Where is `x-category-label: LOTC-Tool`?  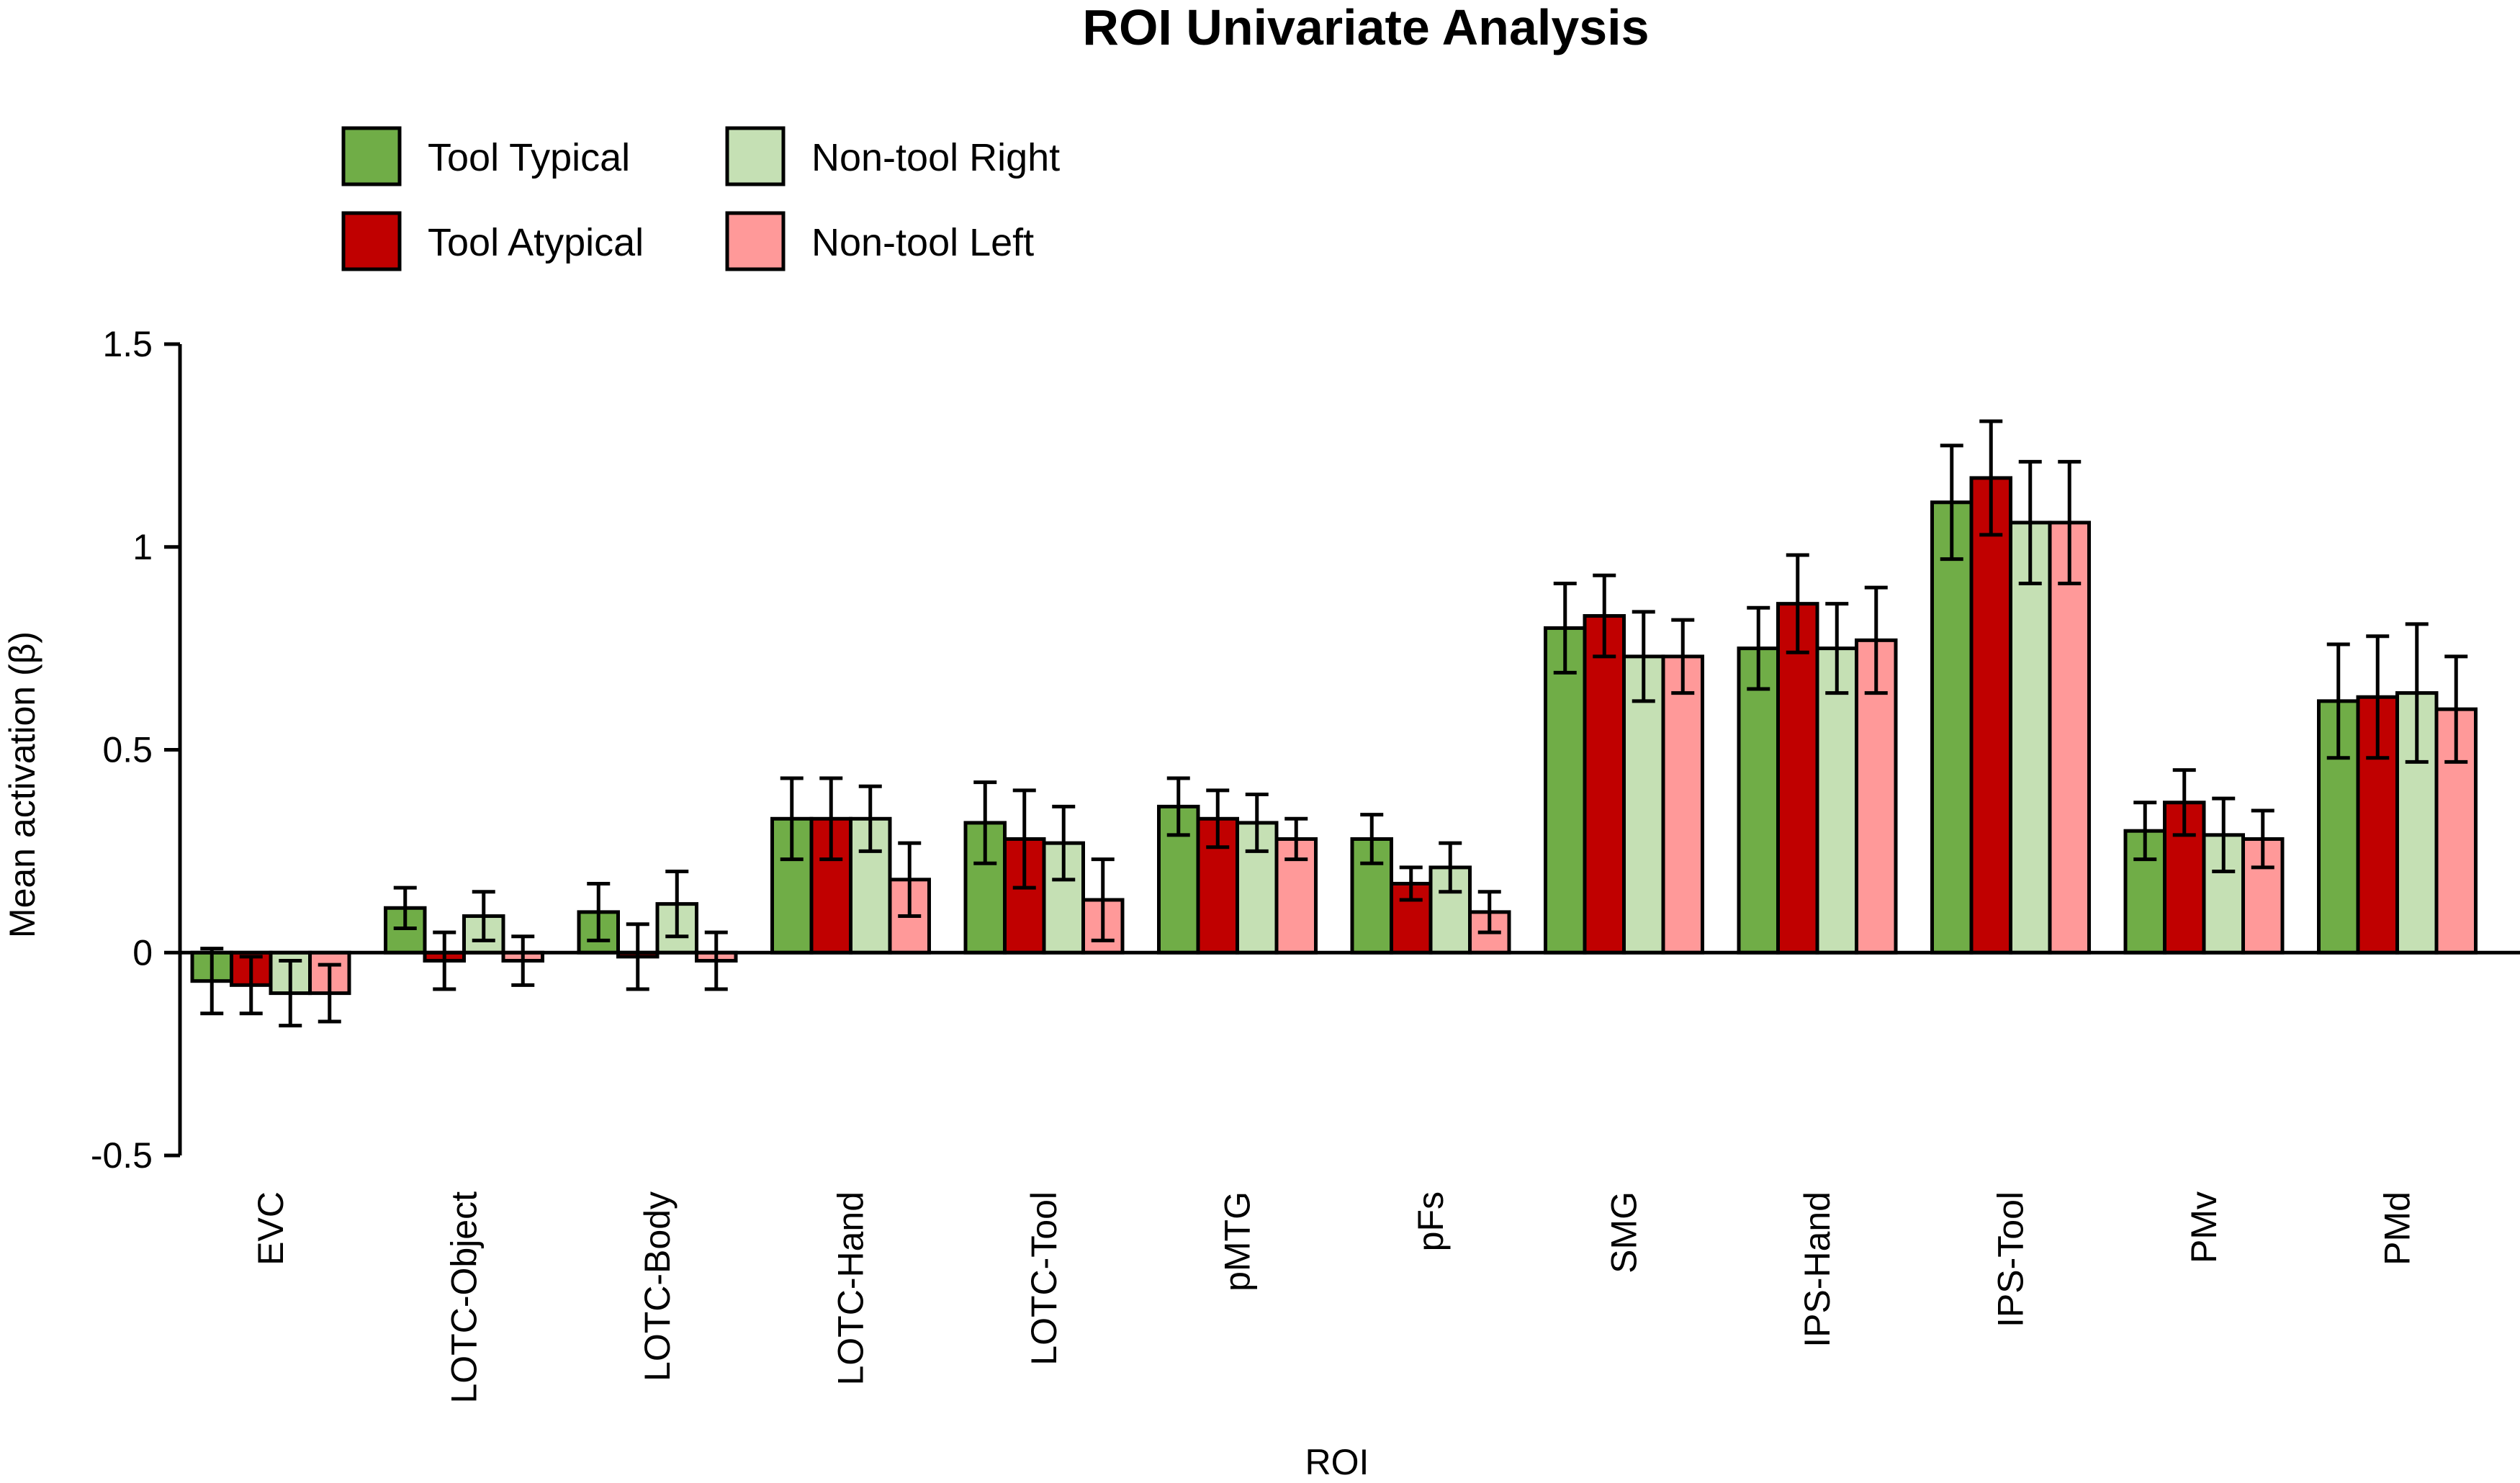 x-category-label: LOTC-Tool is located at coordinates (1044, 1278).